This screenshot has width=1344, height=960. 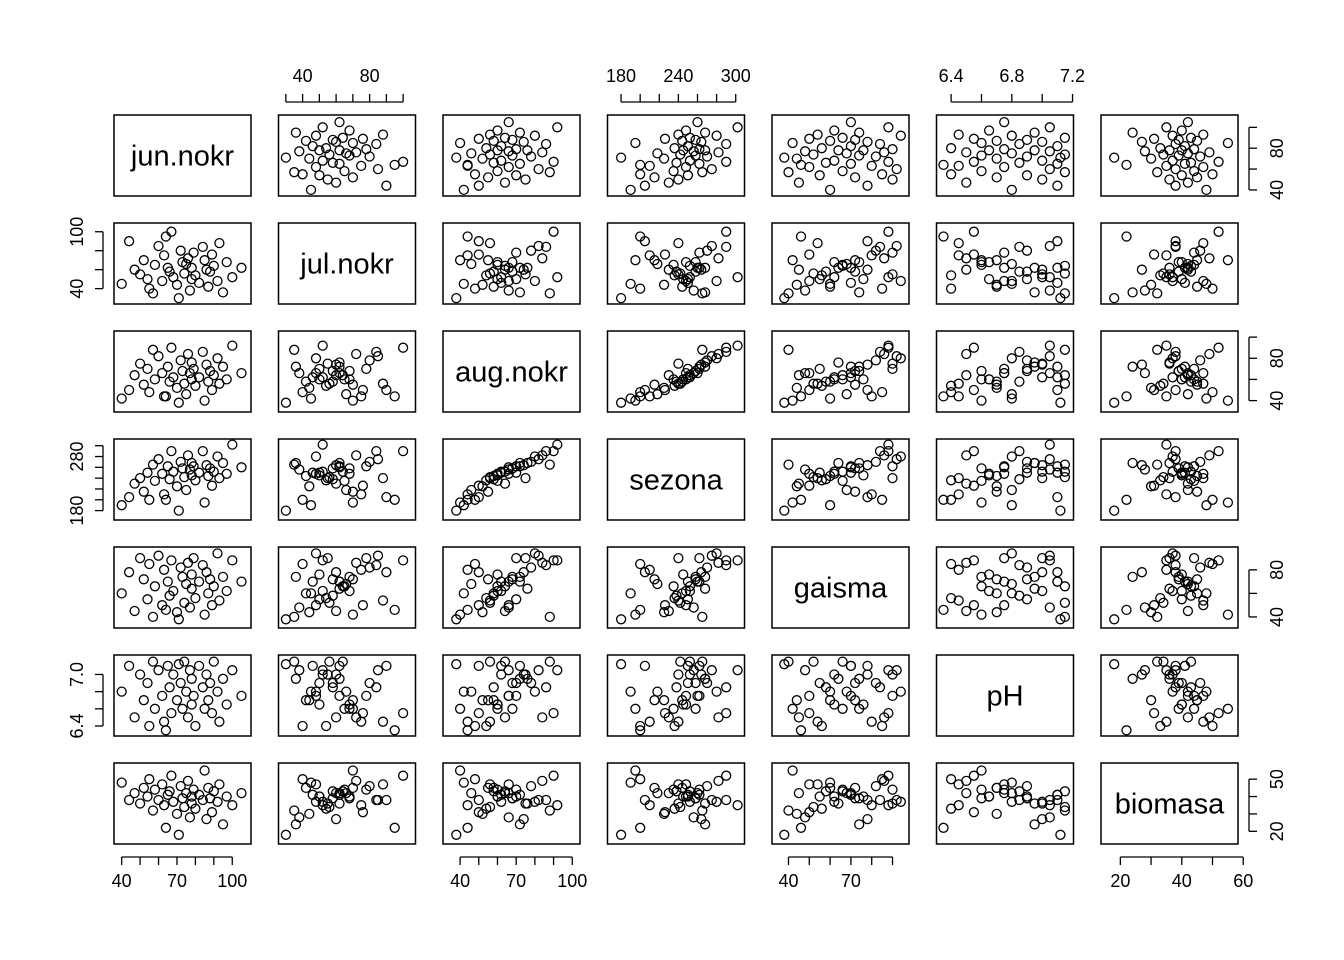 What do you see at coordinates (1004, 697) in the screenshot?
I see `variable-label: pH` at bounding box center [1004, 697].